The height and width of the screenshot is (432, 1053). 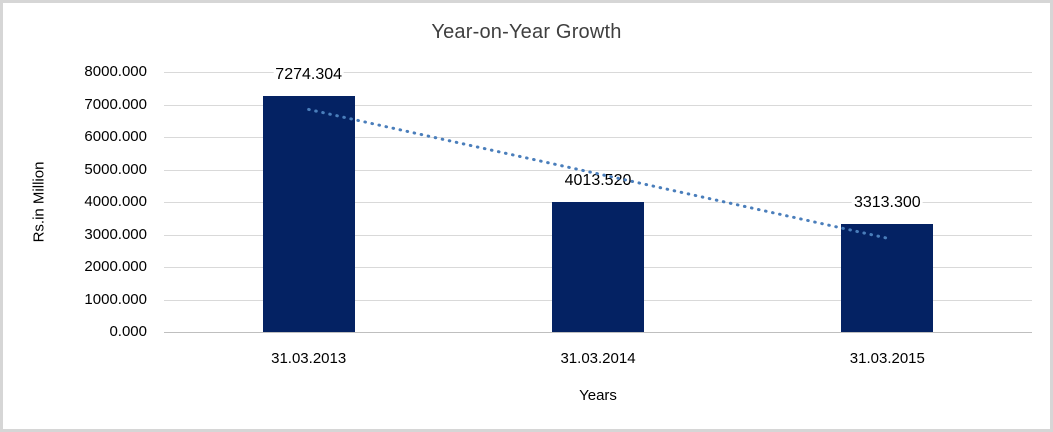 What do you see at coordinates (598, 266) in the screenshot?
I see `bar-31.03.2014` at bounding box center [598, 266].